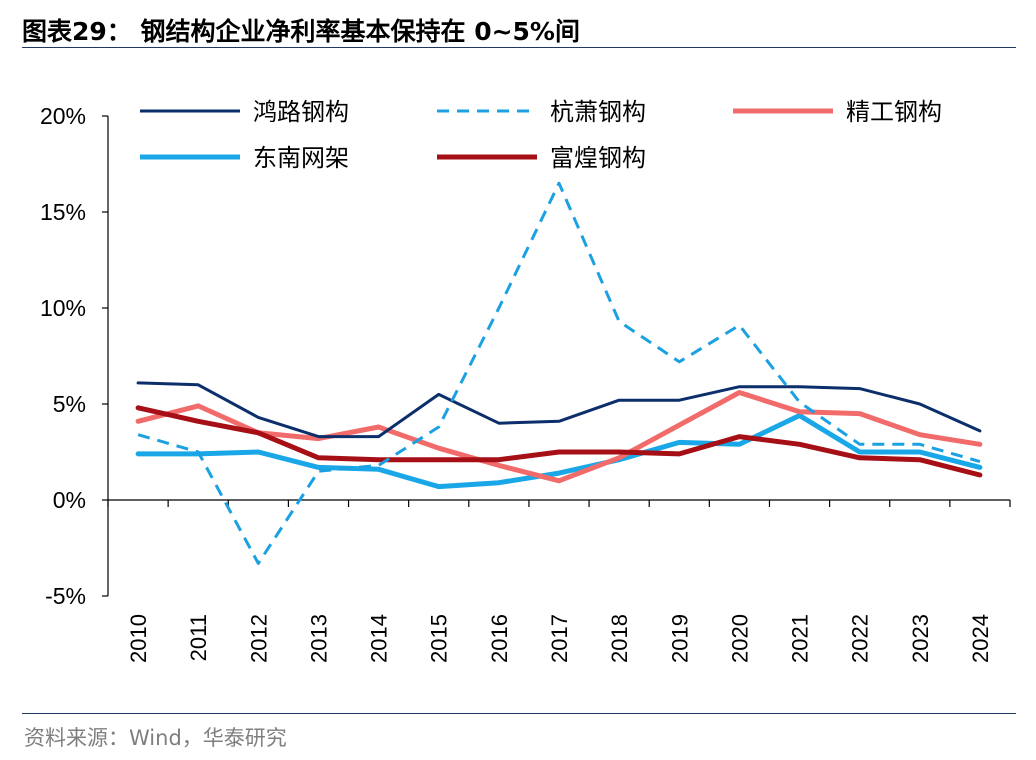 The image size is (1036, 760). I want to click on legend-label-2: 杭萧钢构, so click(598, 112).